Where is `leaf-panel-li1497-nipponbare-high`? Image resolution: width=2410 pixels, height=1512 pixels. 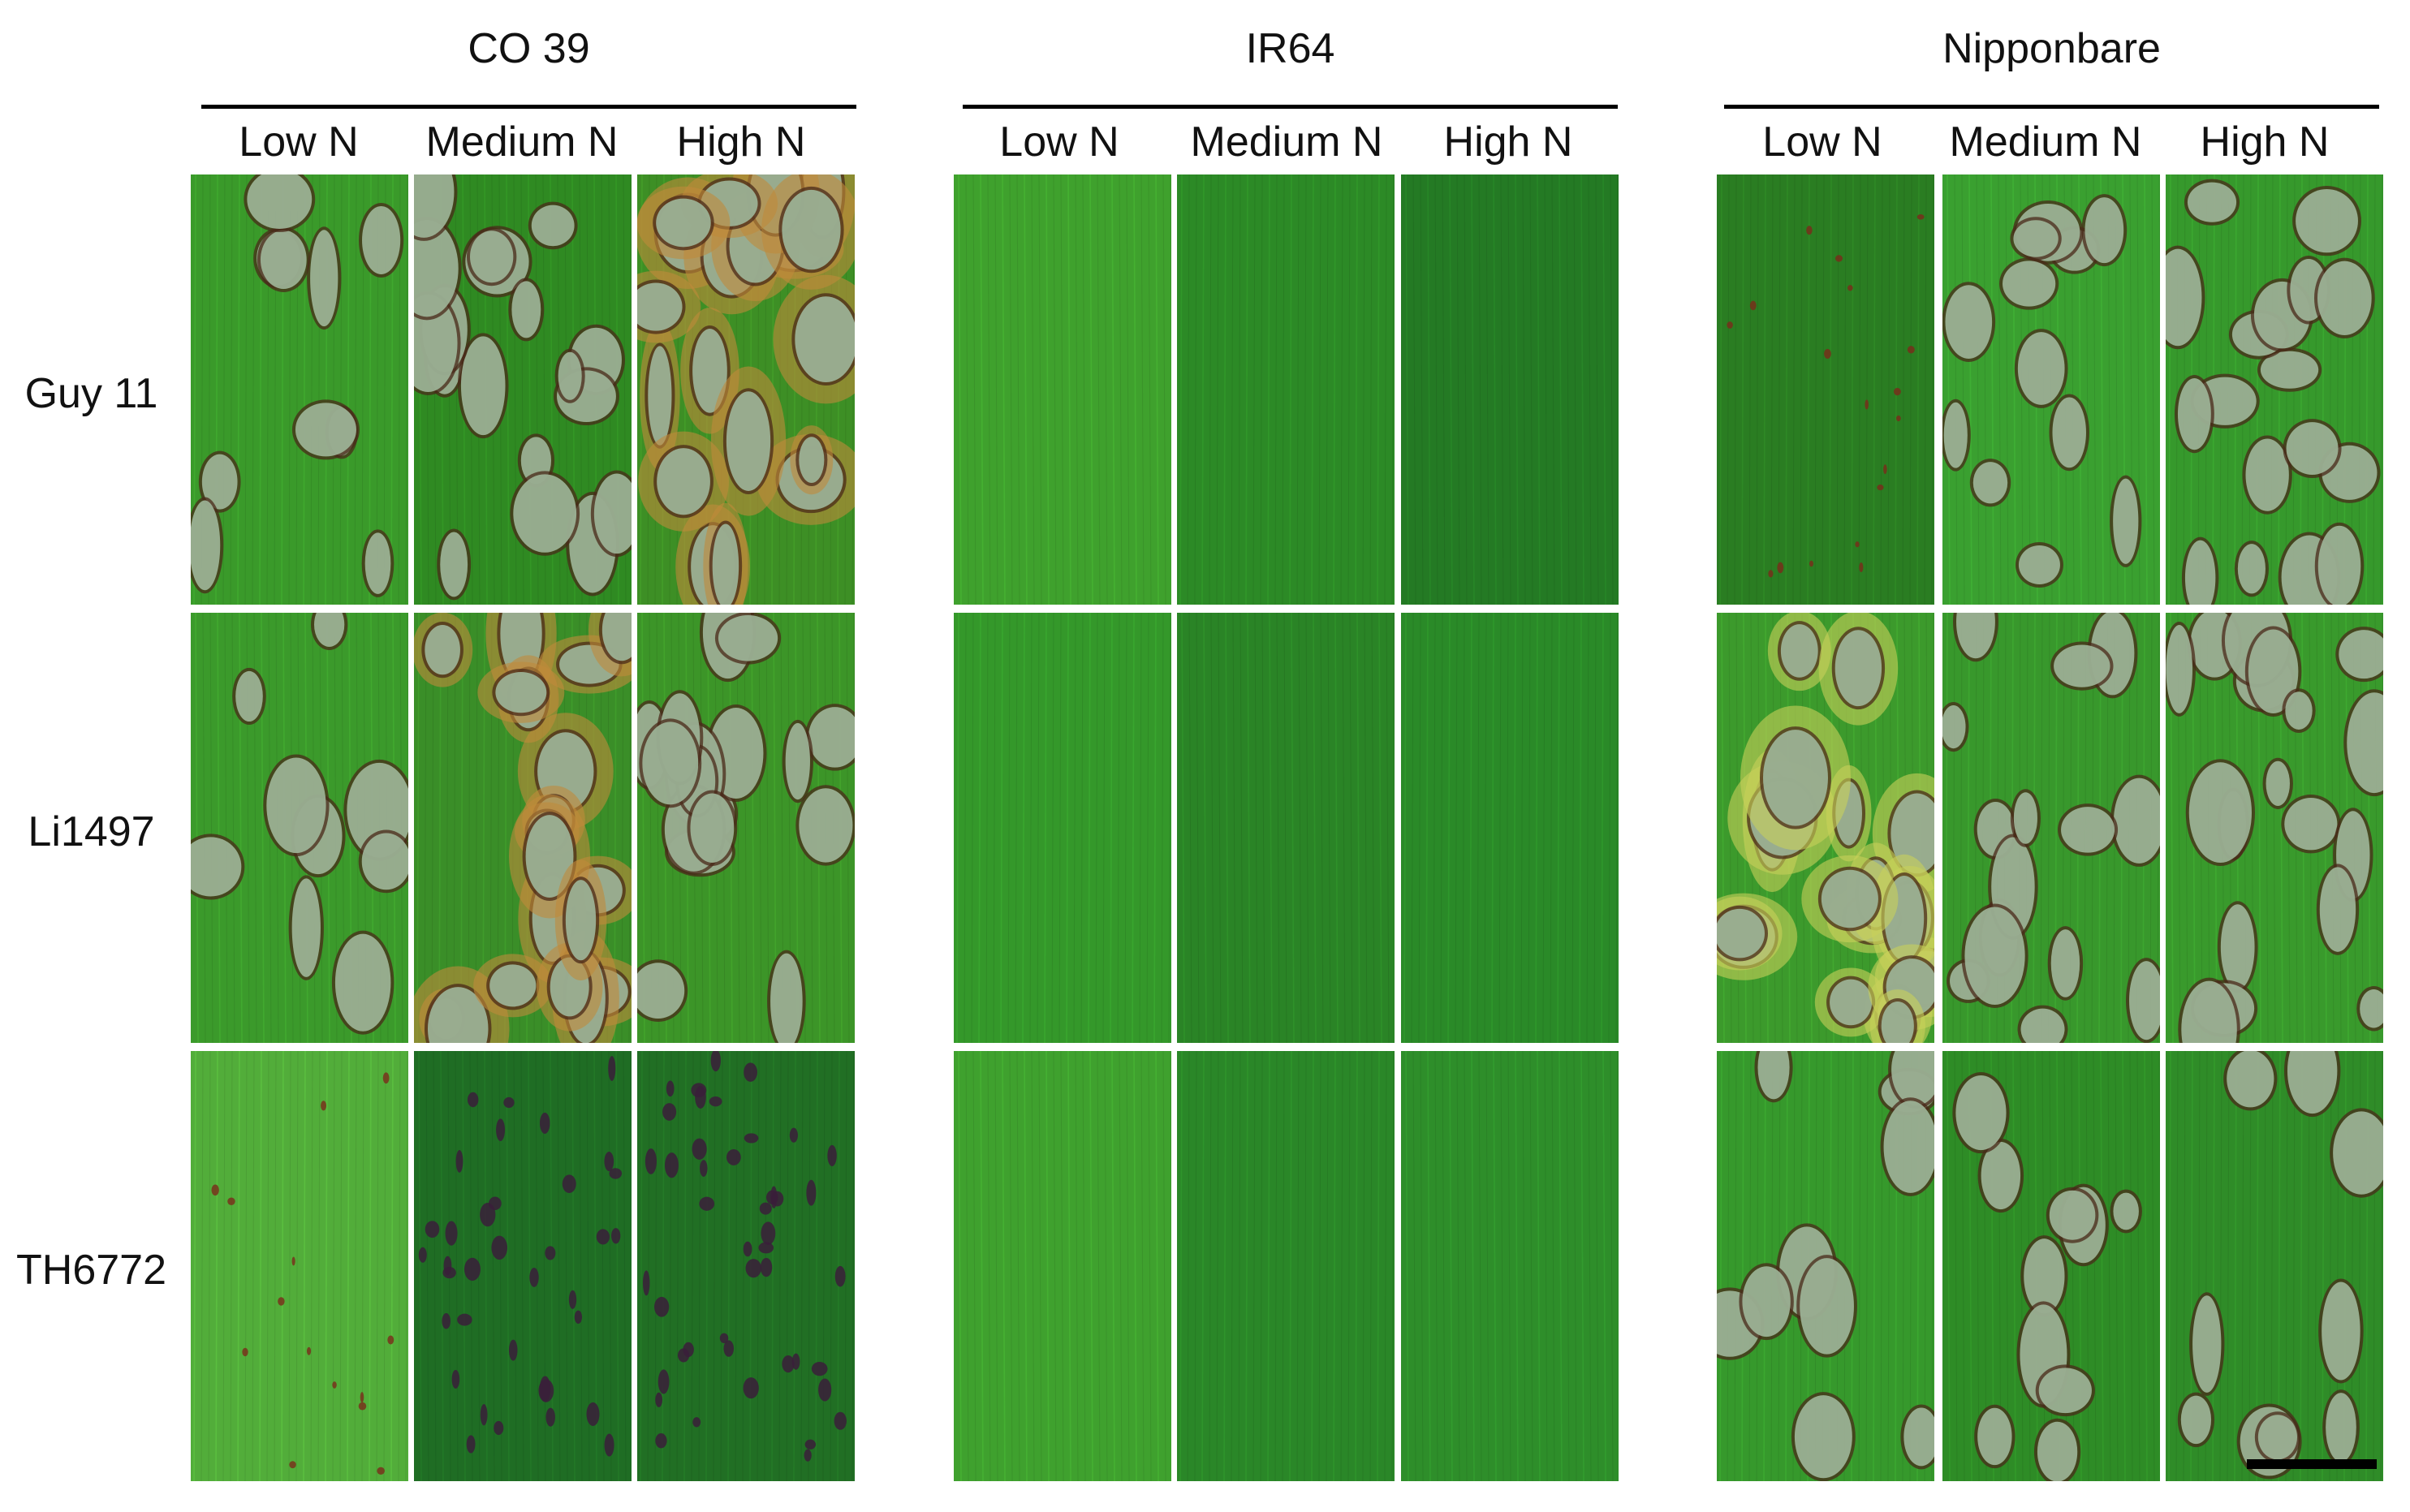 leaf-panel-li1497-nipponbare-high is located at coordinates (2274, 828).